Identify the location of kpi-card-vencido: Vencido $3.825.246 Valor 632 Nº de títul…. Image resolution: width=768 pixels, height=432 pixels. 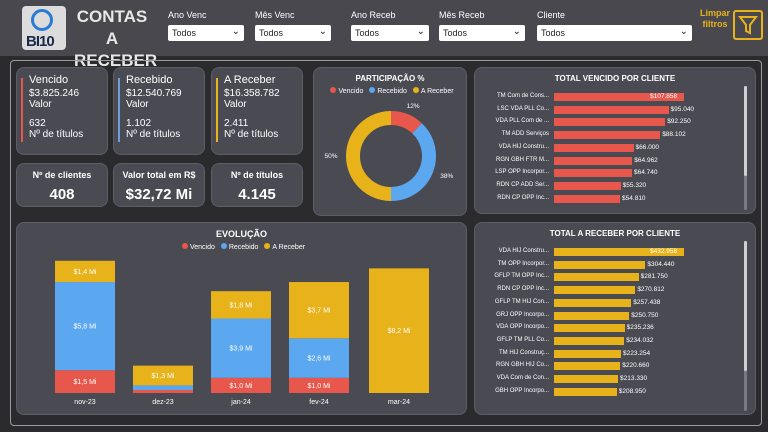
(62, 111).